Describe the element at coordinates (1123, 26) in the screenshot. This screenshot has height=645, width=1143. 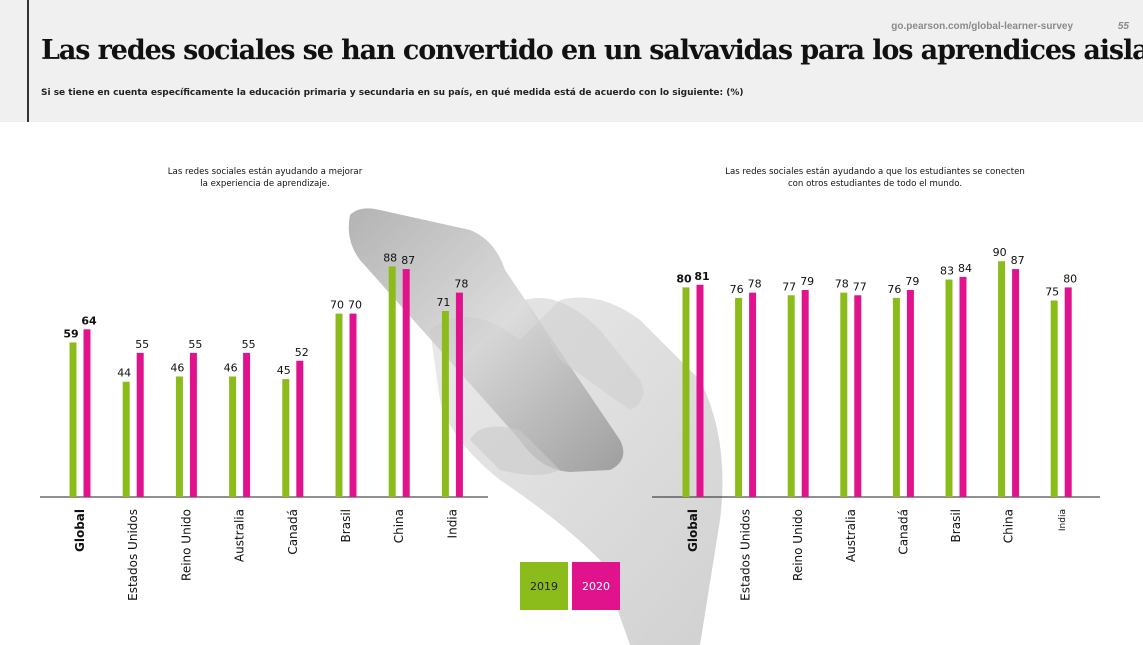
I see `page-number: 55` at that location.